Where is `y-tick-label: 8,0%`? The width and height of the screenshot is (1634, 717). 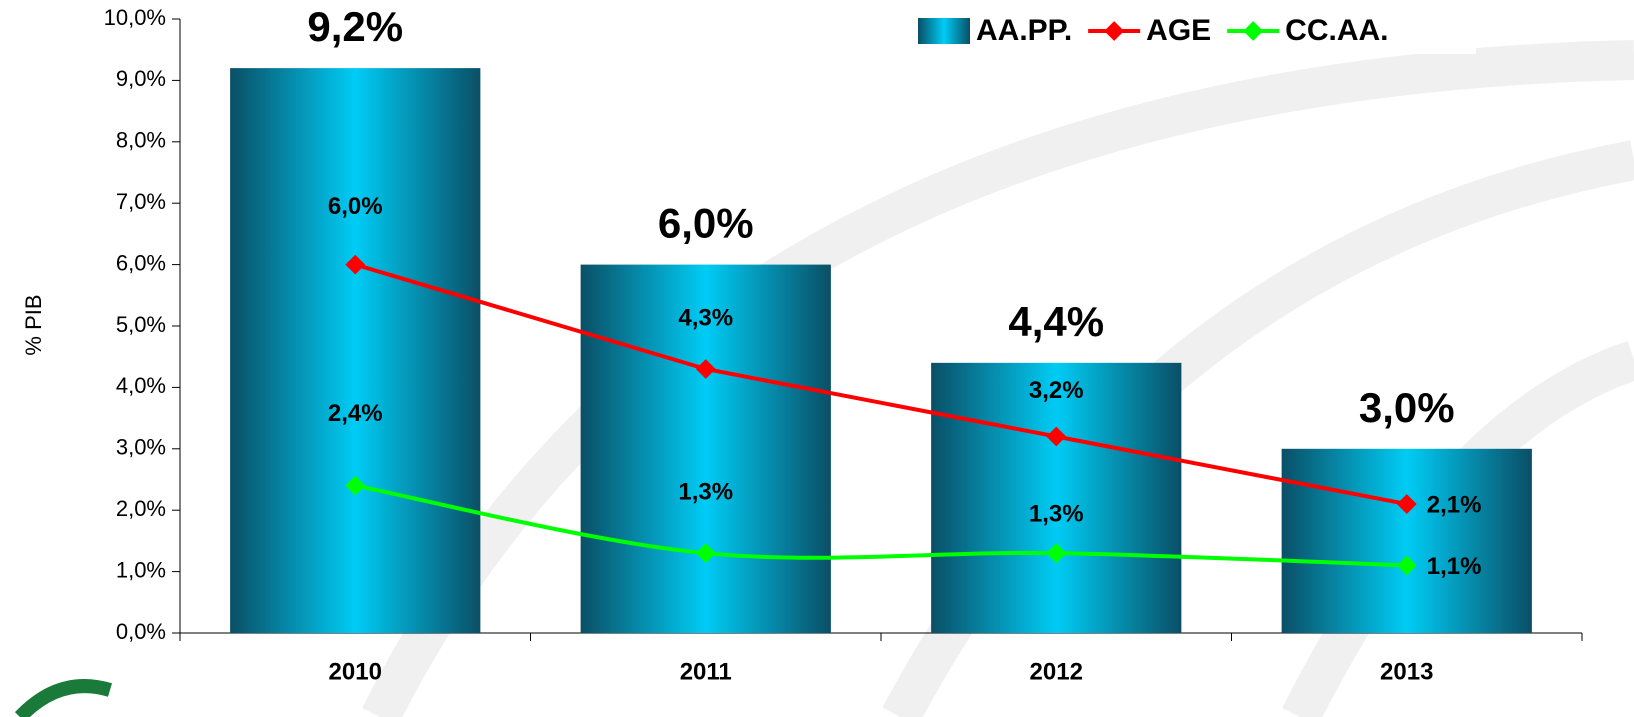 y-tick-label: 8,0% is located at coordinates (141, 140).